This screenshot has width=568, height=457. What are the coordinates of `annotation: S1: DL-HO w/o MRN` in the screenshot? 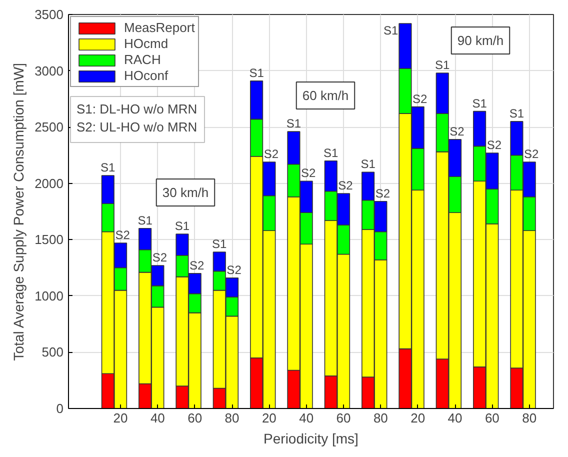 It's located at (137, 109).